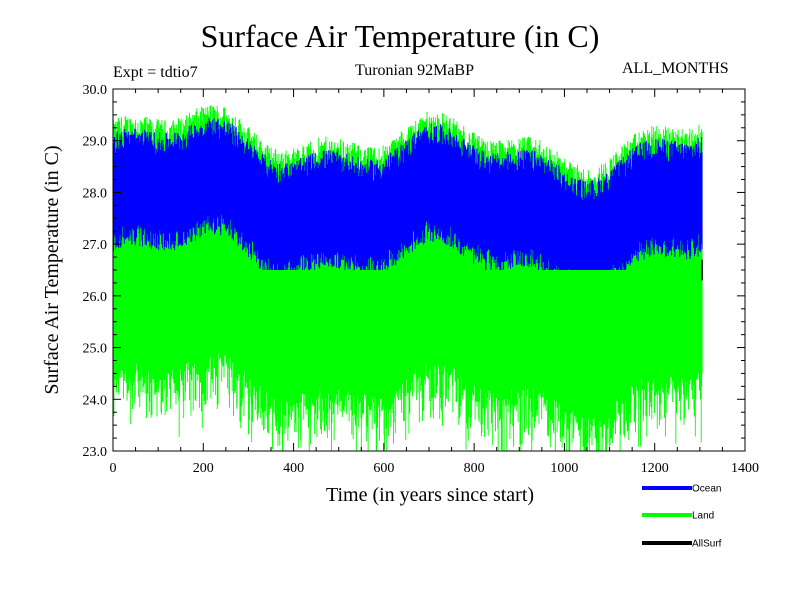 The height and width of the screenshot is (600, 800). Describe the element at coordinates (383, 468) in the screenshot. I see `x-tick-label: 600` at that location.